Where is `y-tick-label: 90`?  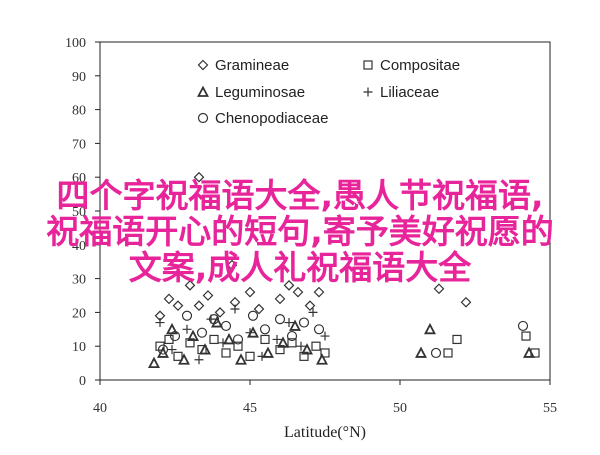
y-tick-label: 90 is located at coordinates (79, 77).